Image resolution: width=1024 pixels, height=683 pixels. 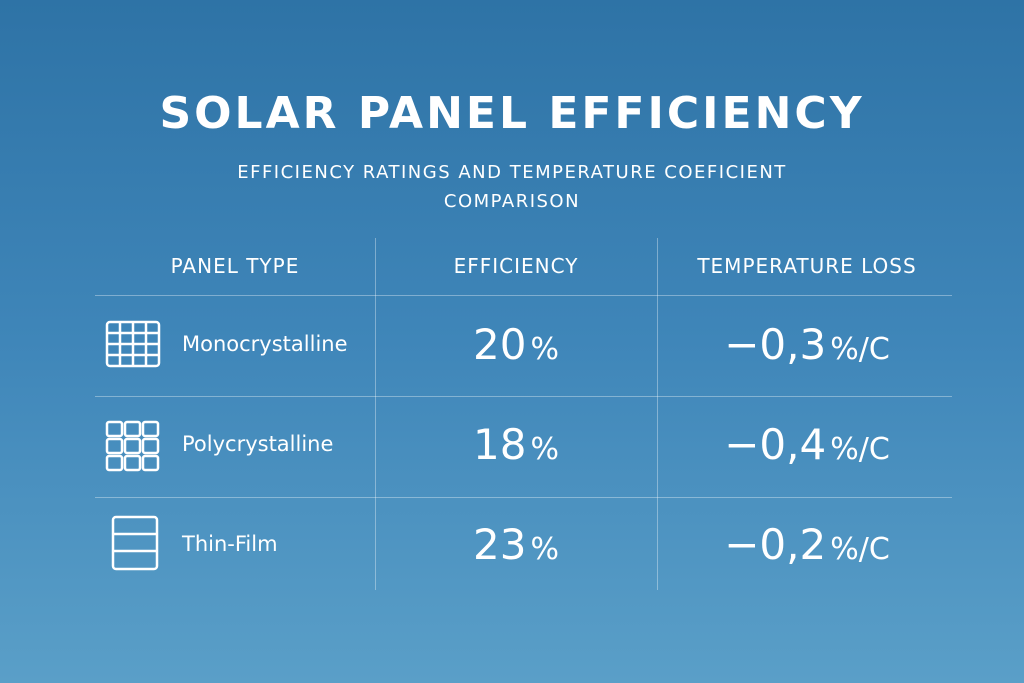 What do you see at coordinates (235, 266) in the screenshot?
I see `column-header: PANEL TYPE` at bounding box center [235, 266].